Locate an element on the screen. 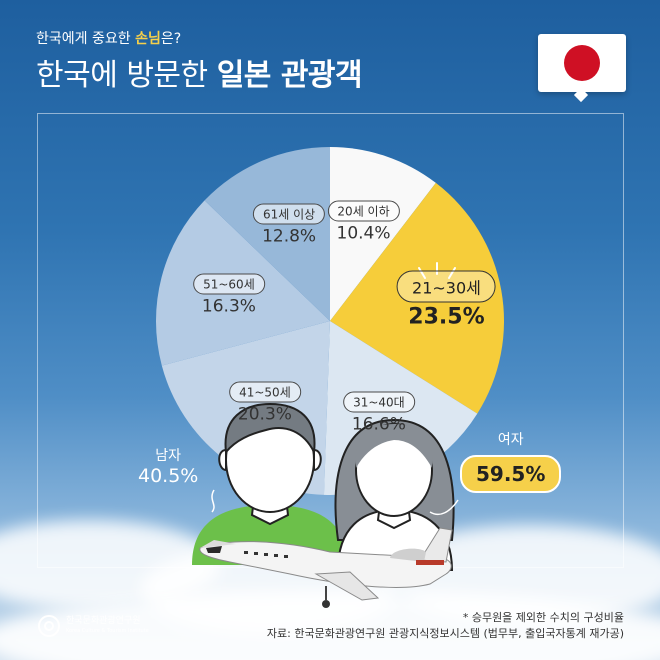 This screenshot has width=660, height=660. slice-label: 51~60세 16.3% is located at coordinates (229, 294).